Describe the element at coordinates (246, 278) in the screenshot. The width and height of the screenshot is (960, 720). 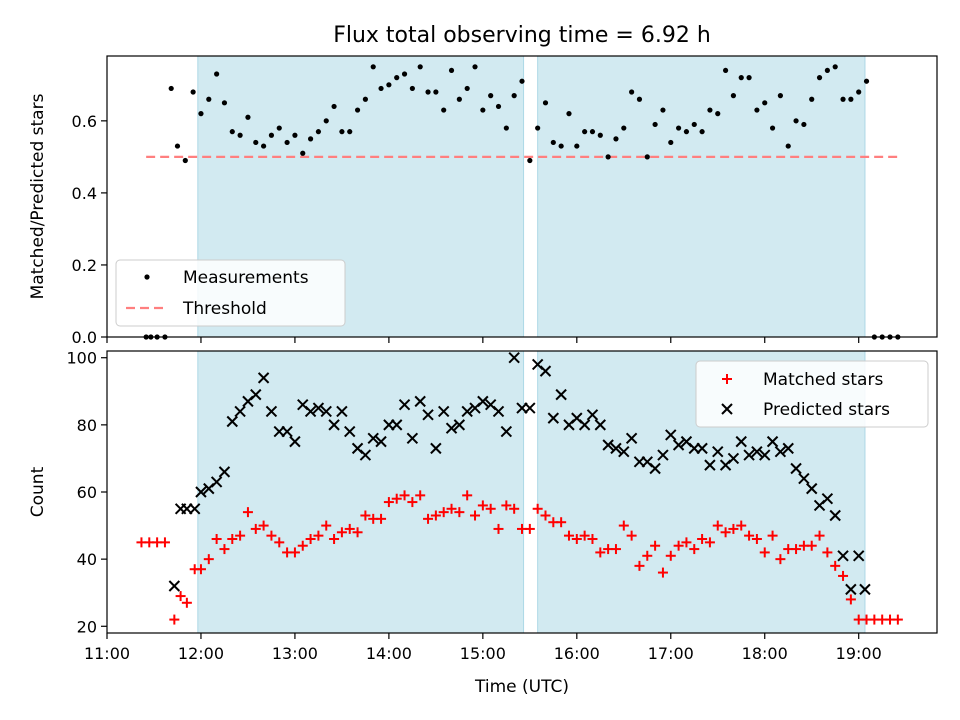
I see `legend-entry-measurements: Measurements` at that location.